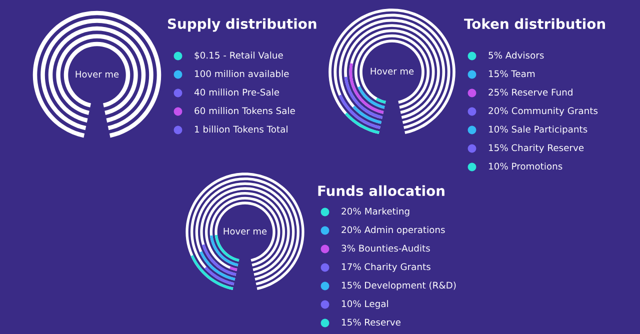  I want to click on category-label: Team, so click(523, 74).